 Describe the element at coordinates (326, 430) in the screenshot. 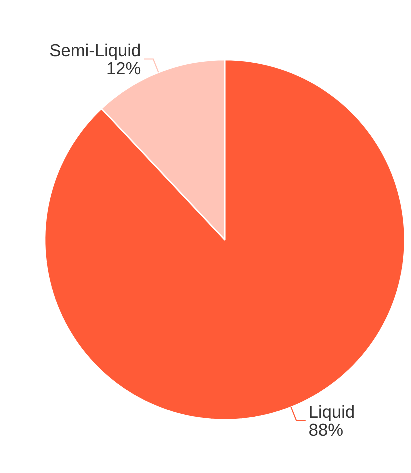

I see `data-label: 88%` at that location.